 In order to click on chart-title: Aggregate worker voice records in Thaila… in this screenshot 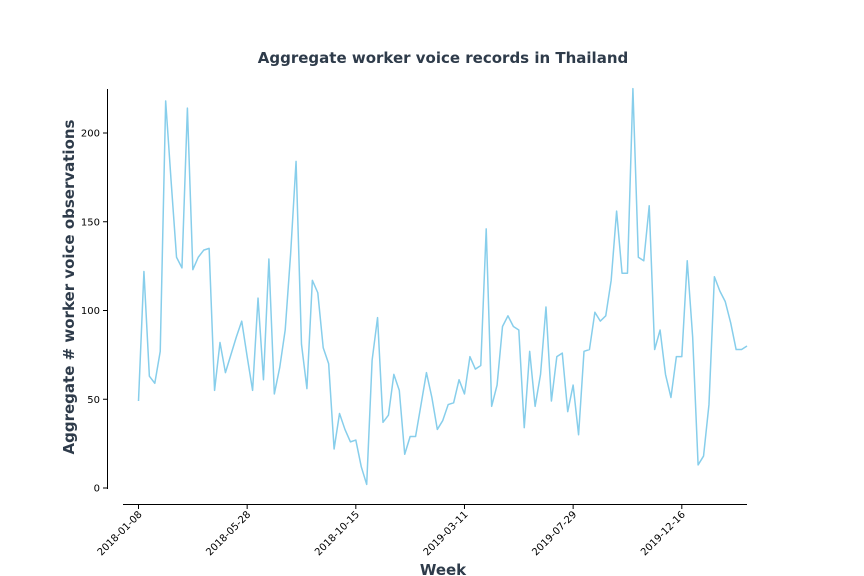, I will do `click(443, 58)`.